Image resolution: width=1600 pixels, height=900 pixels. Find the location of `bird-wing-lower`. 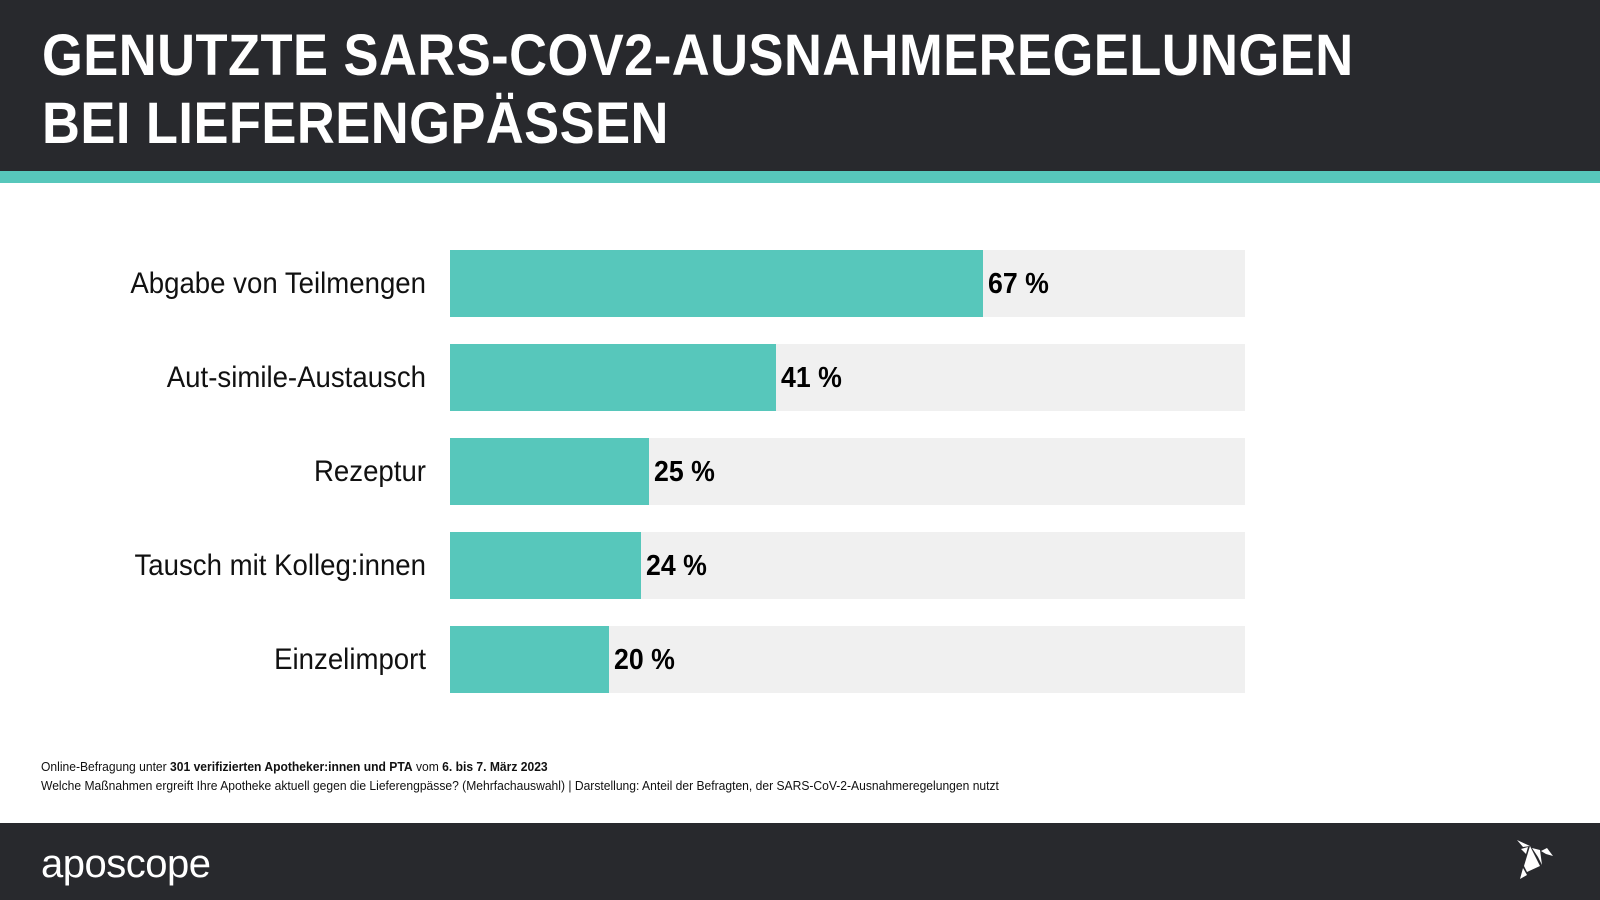

bird-wing-lower is located at coordinates (1524, 850).